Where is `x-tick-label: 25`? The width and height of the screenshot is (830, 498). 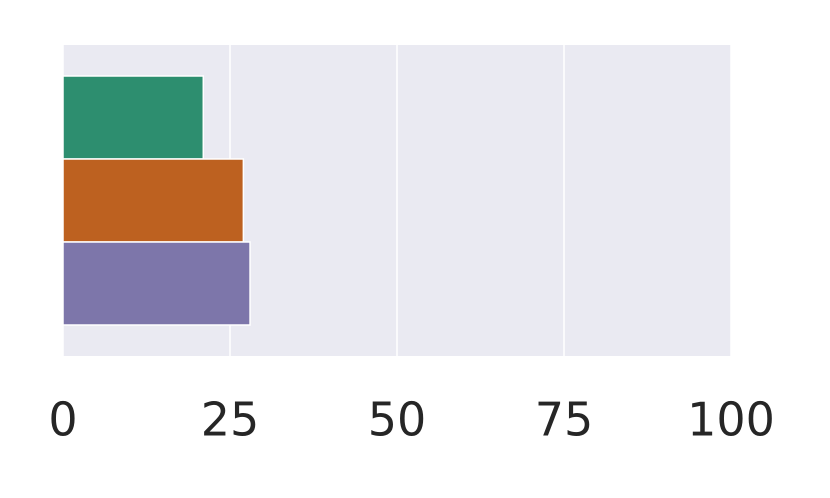
x-tick-label: 25 is located at coordinates (230, 420).